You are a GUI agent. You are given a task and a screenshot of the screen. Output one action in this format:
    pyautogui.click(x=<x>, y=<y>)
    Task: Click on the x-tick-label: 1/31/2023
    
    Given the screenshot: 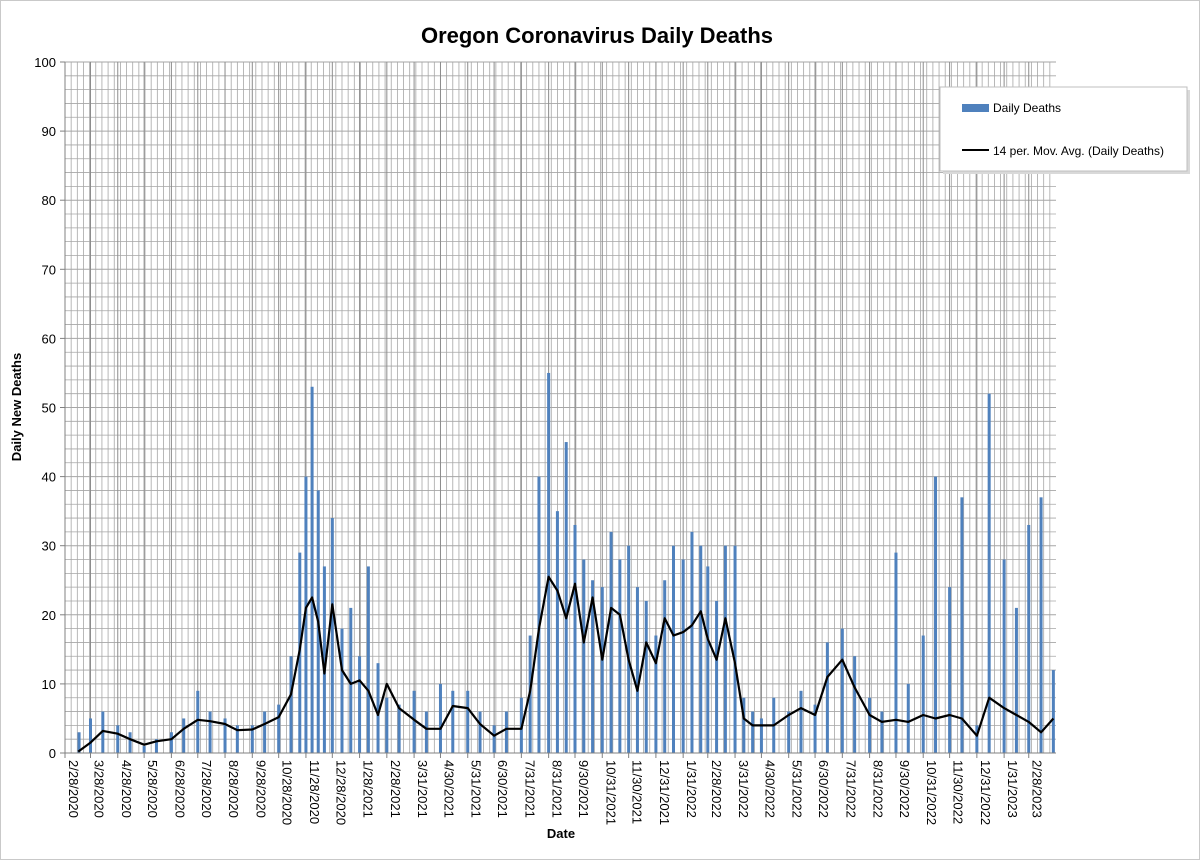 What is the action you would take?
    pyautogui.click(x=1012, y=789)
    